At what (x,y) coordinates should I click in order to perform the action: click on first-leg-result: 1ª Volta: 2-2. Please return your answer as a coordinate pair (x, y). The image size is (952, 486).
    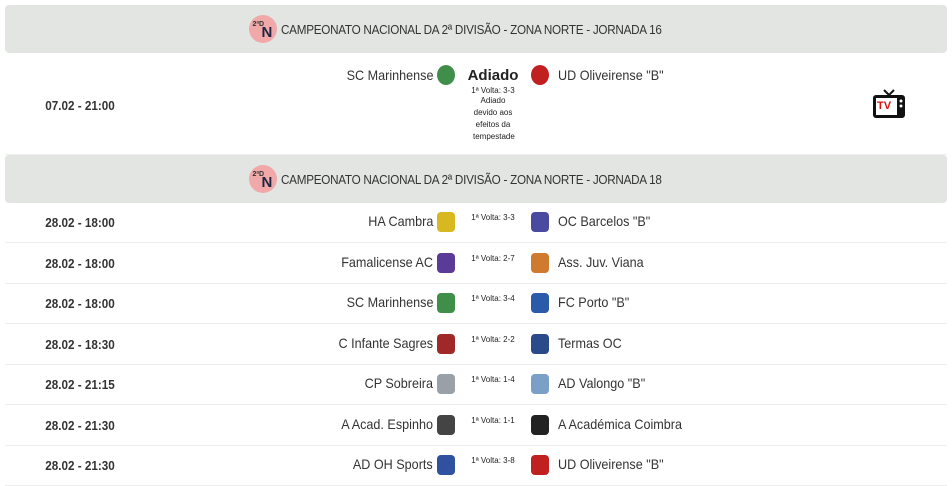
    Looking at the image, I should click on (493, 339).